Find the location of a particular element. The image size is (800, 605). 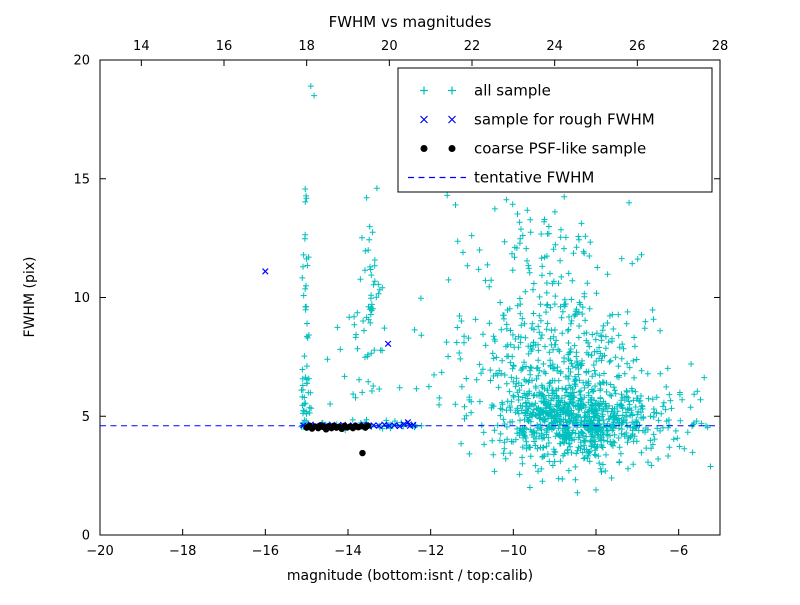

legend-entry-x: sample for rough FWHM is located at coordinates (537, 120).